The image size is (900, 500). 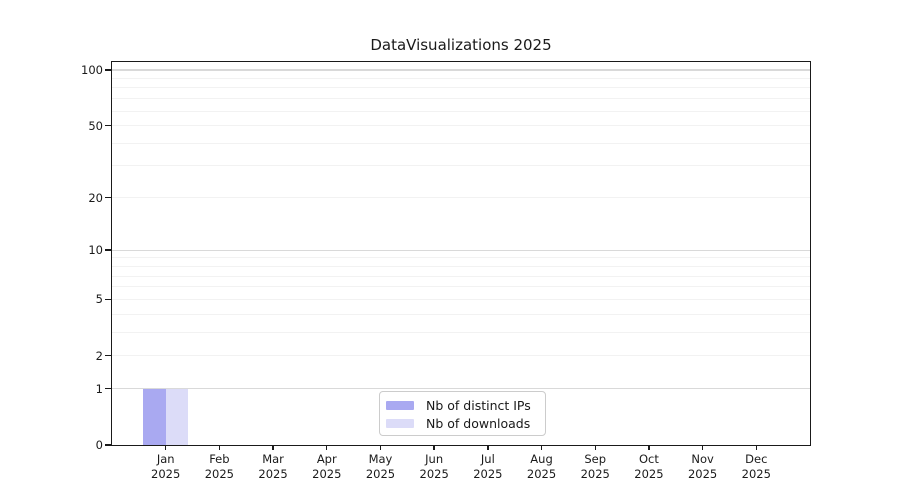 I want to click on x-tick-label: Dec 2025, so click(x=756, y=467).